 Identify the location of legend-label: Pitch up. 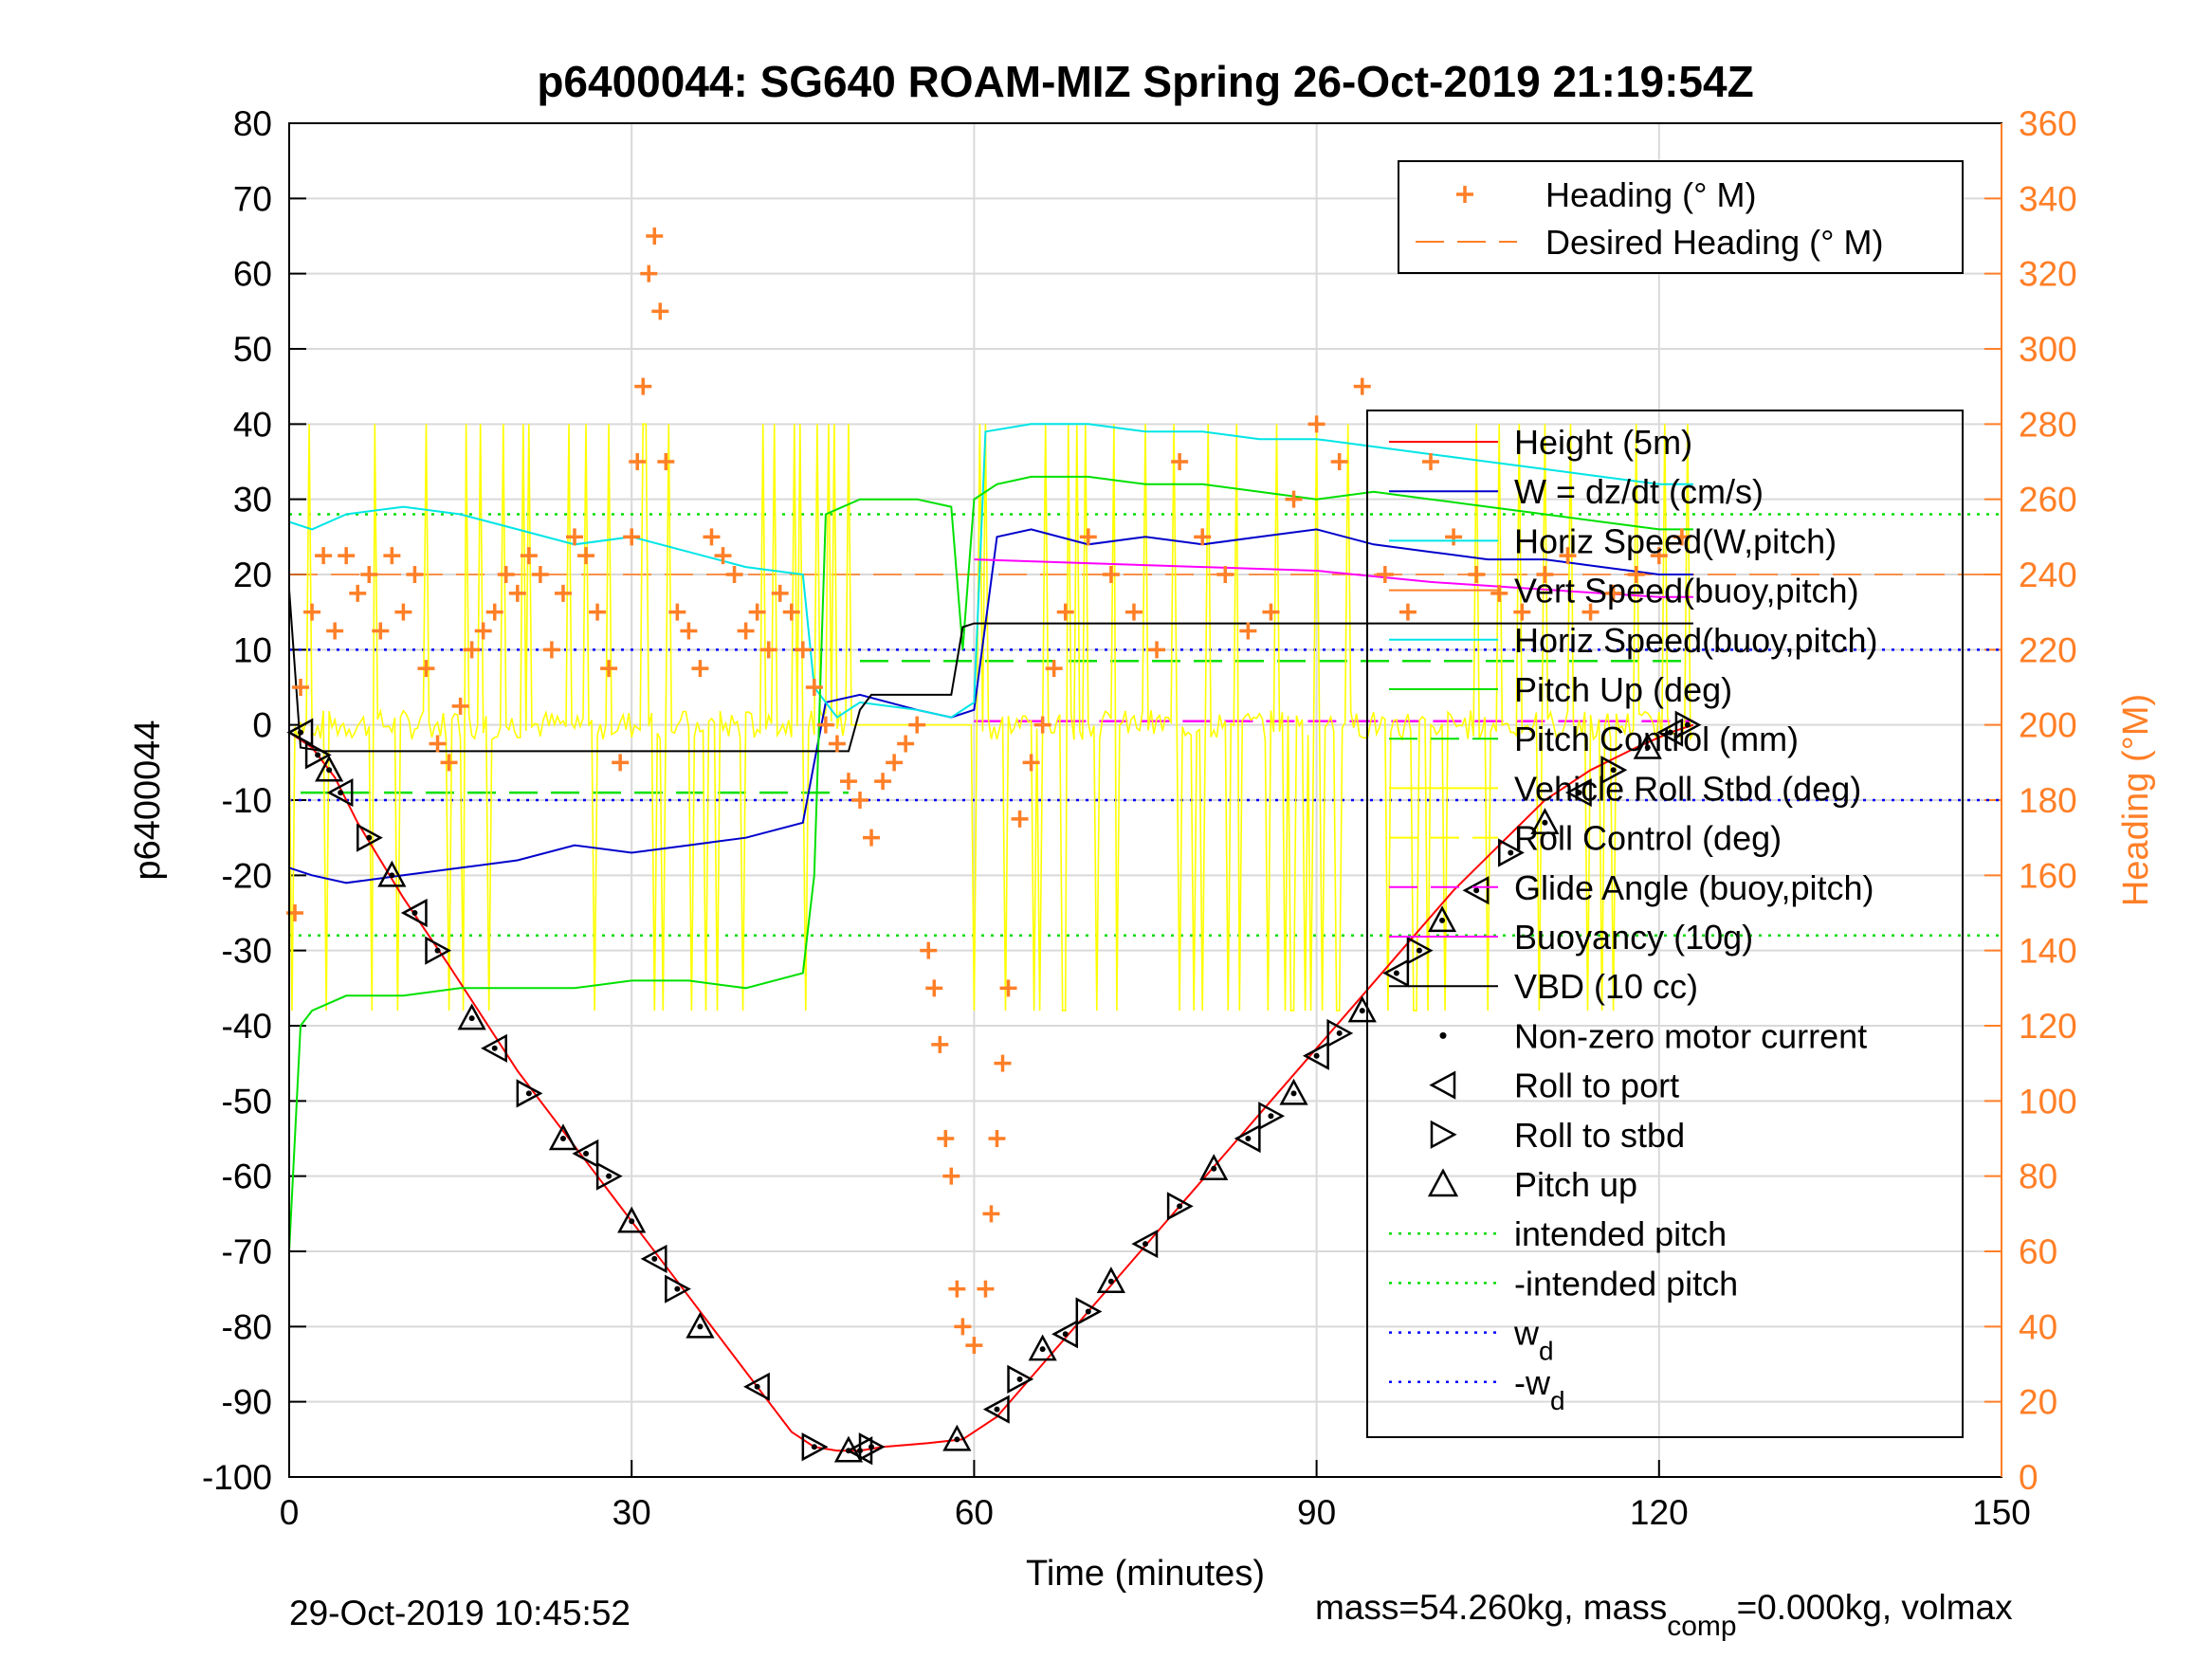
(1575, 1184).